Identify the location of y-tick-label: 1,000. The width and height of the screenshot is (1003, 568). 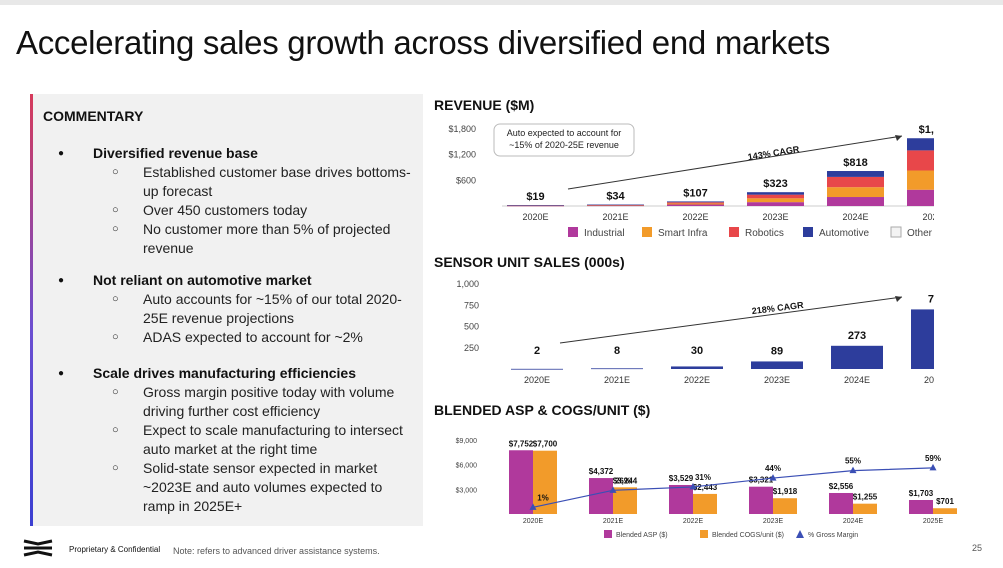
(467, 284).